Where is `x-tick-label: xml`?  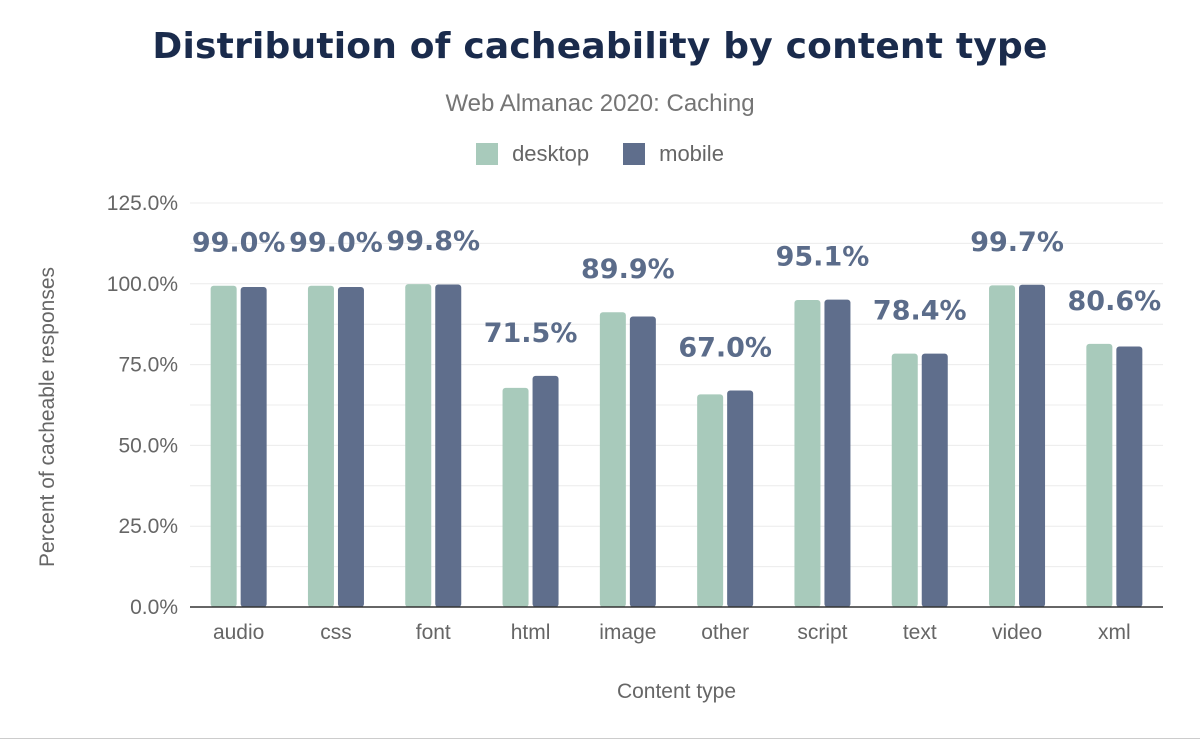 x-tick-label: xml is located at coordinates (1114, 632).